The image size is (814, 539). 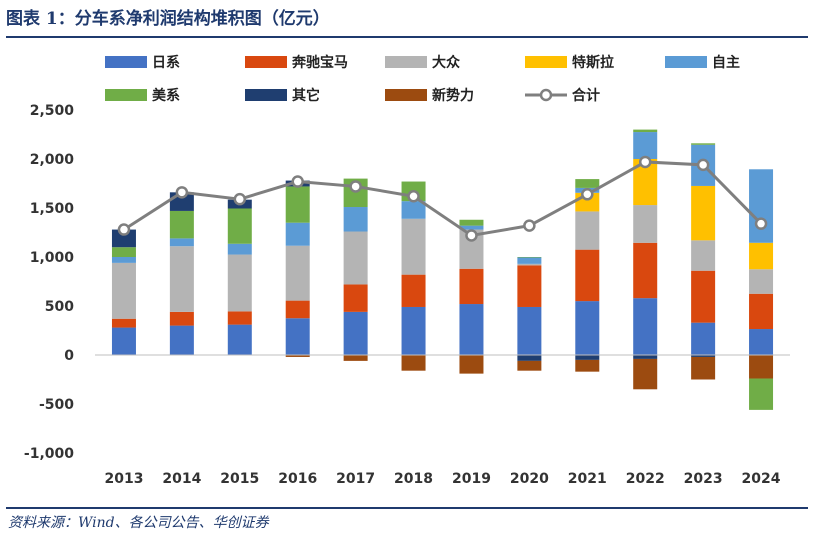 I want to click on y-tick-label: 1,000, so click(x=52, y=258).